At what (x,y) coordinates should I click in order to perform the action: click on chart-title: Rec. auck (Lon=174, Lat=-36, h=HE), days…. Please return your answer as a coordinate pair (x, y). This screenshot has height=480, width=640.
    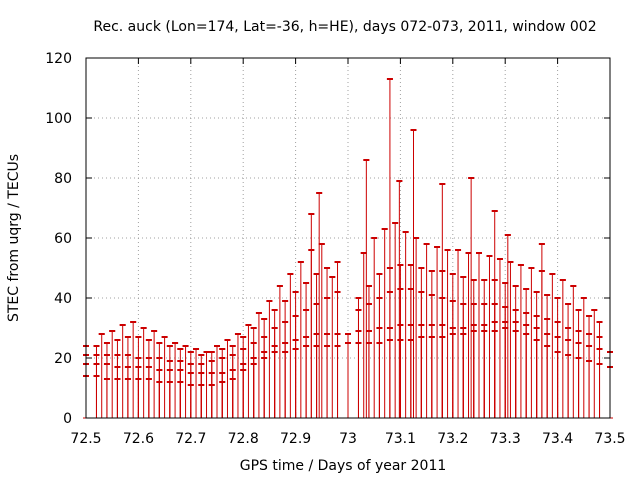
    Looking at the image, I should click on (344, 27).